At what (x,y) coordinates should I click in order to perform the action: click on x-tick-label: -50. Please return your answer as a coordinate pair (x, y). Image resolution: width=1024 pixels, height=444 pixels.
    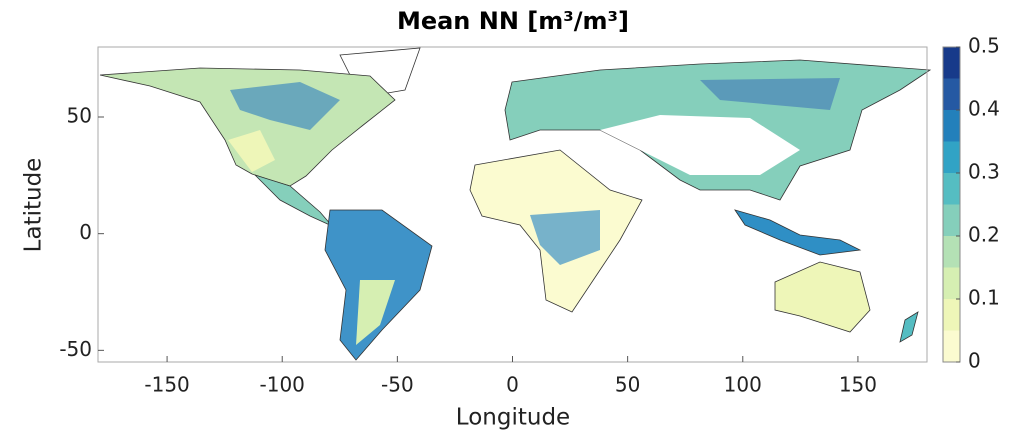
    Looking at the image, I should click on (397, 385).